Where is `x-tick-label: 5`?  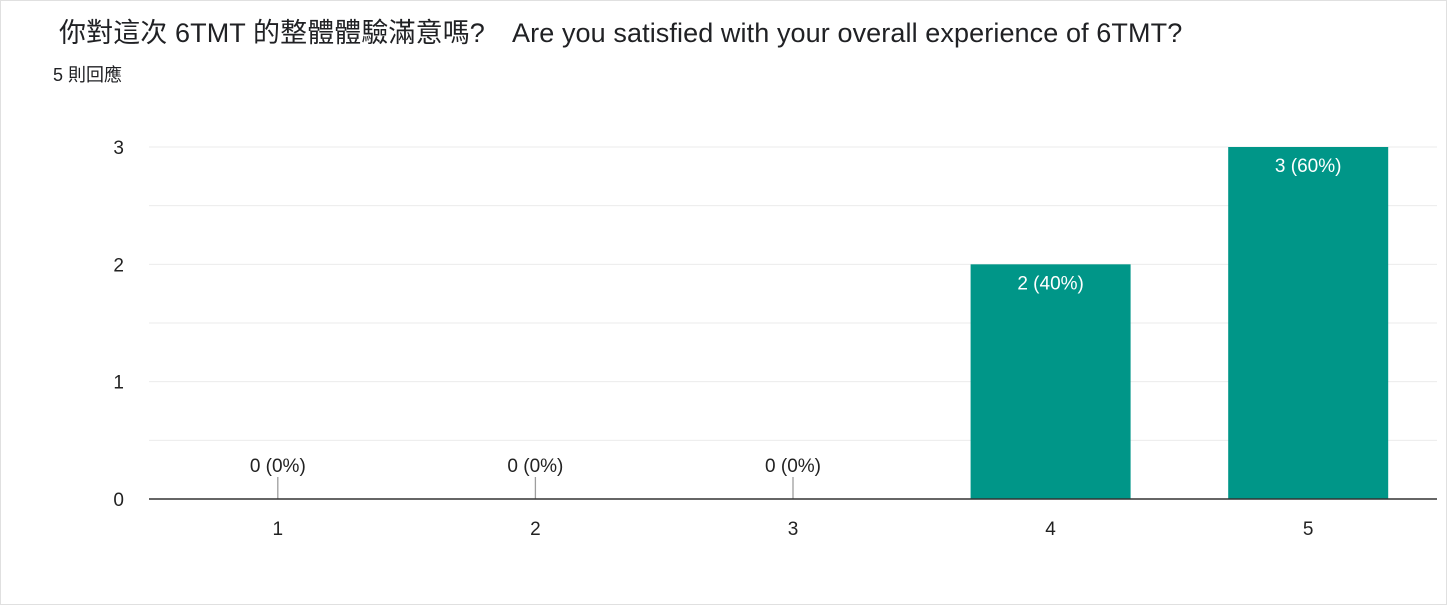 x-tick-label: 5 is located at coordinates (1308, 529).